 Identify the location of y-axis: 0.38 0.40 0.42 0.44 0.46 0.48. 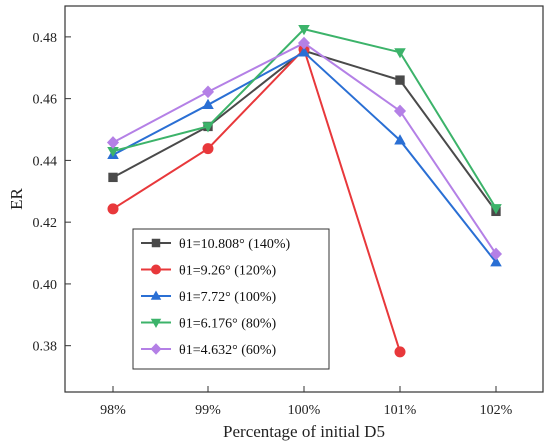
(52, 193).